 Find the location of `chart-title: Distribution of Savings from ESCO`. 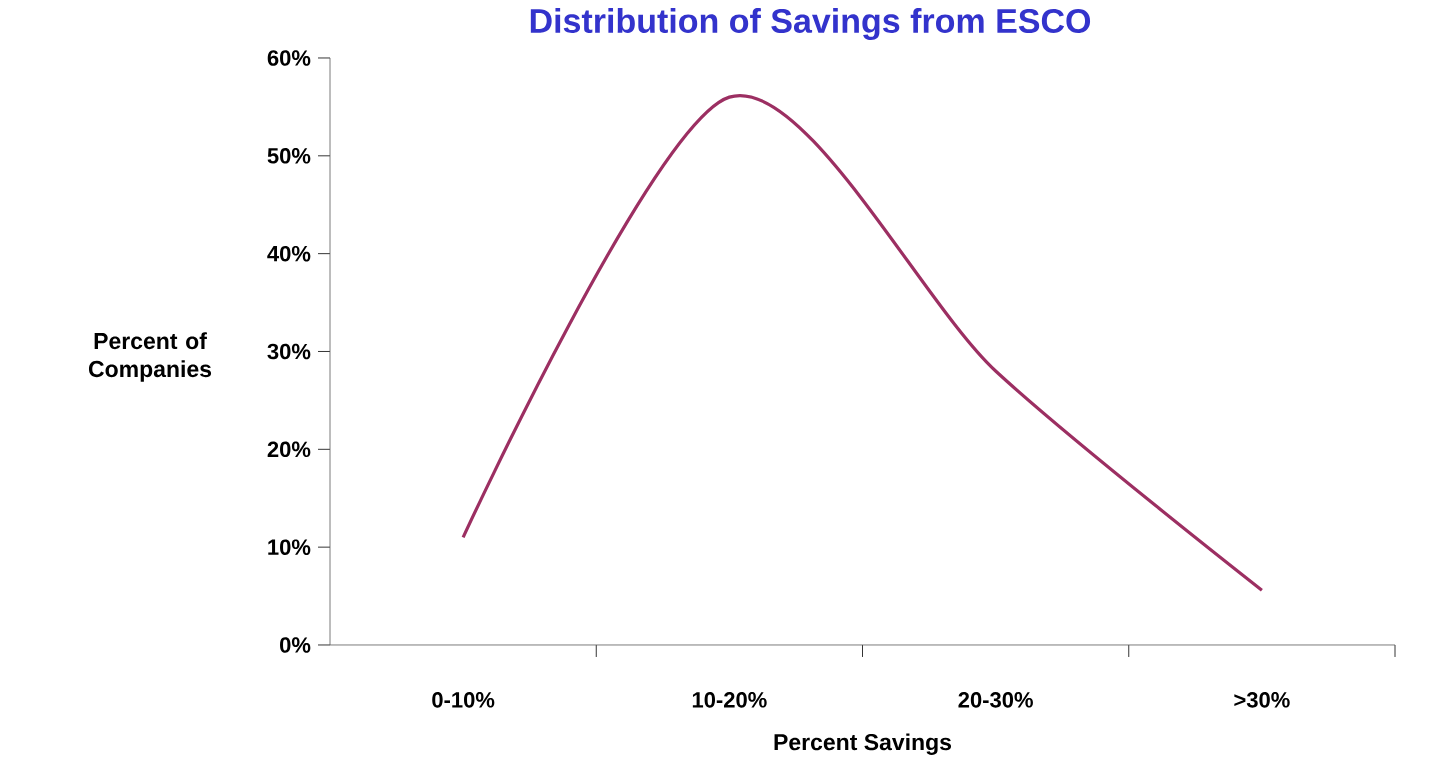

chart-title: Distribution of Savings from ESCO is located at coordinates (810, 24).